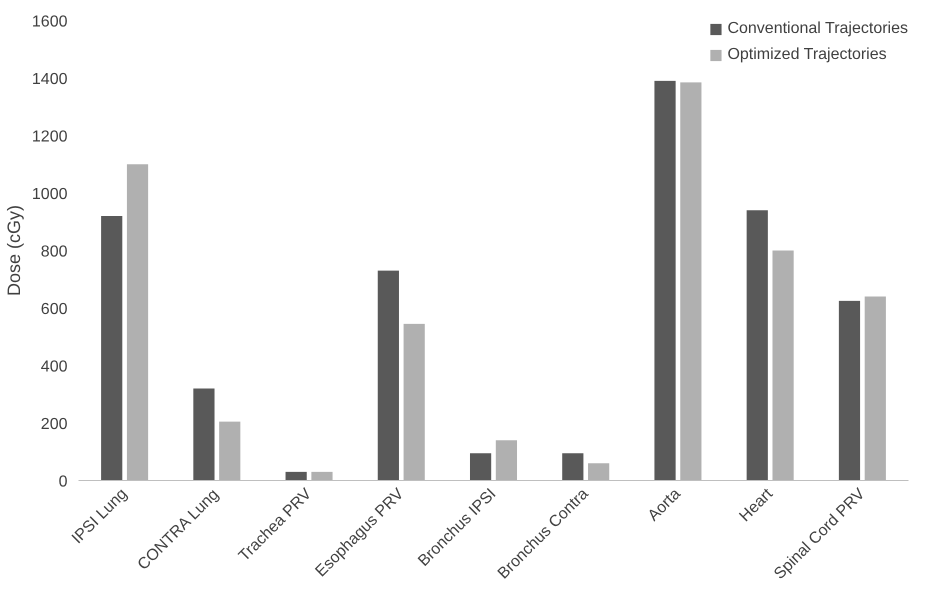 The height and width of the screenshot is (591, 928). I want to click on legend-label: Optimized Trajectories, so click(807, 55).